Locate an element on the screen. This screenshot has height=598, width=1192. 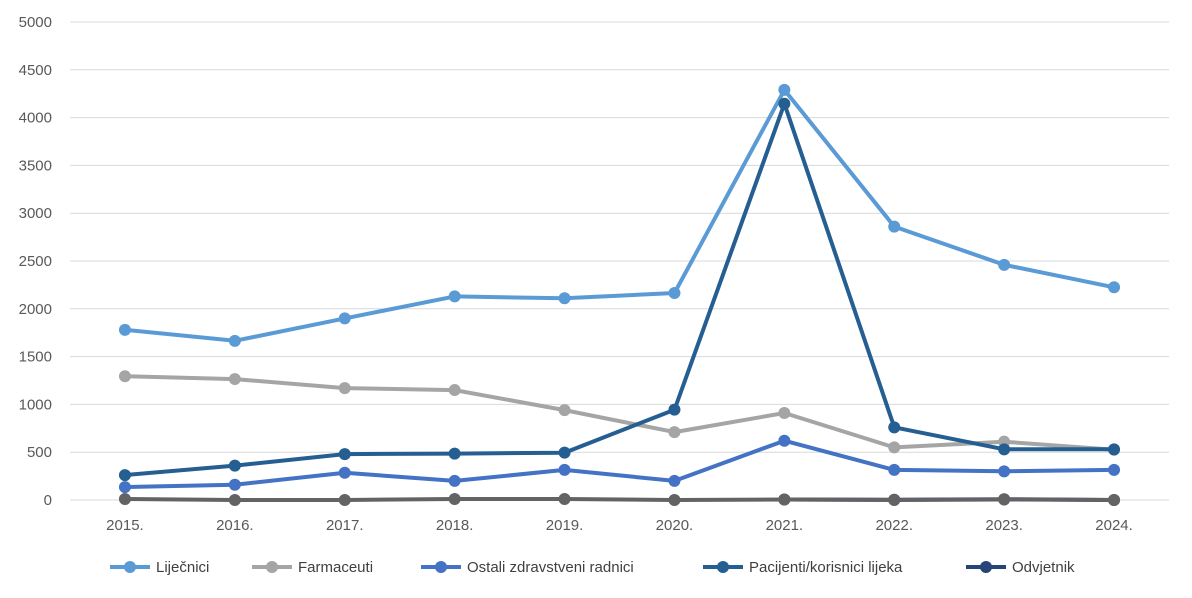
y-tick-label: 2000 is located at coordinates (35, 309).